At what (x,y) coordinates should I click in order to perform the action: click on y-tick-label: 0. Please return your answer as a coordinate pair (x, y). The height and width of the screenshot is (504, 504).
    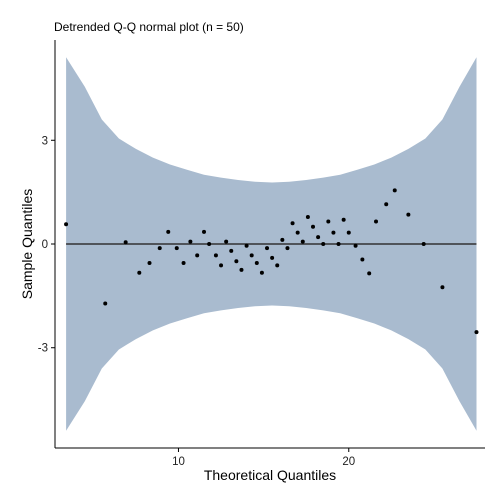
    Looking at the image, I should click on (45, 245).